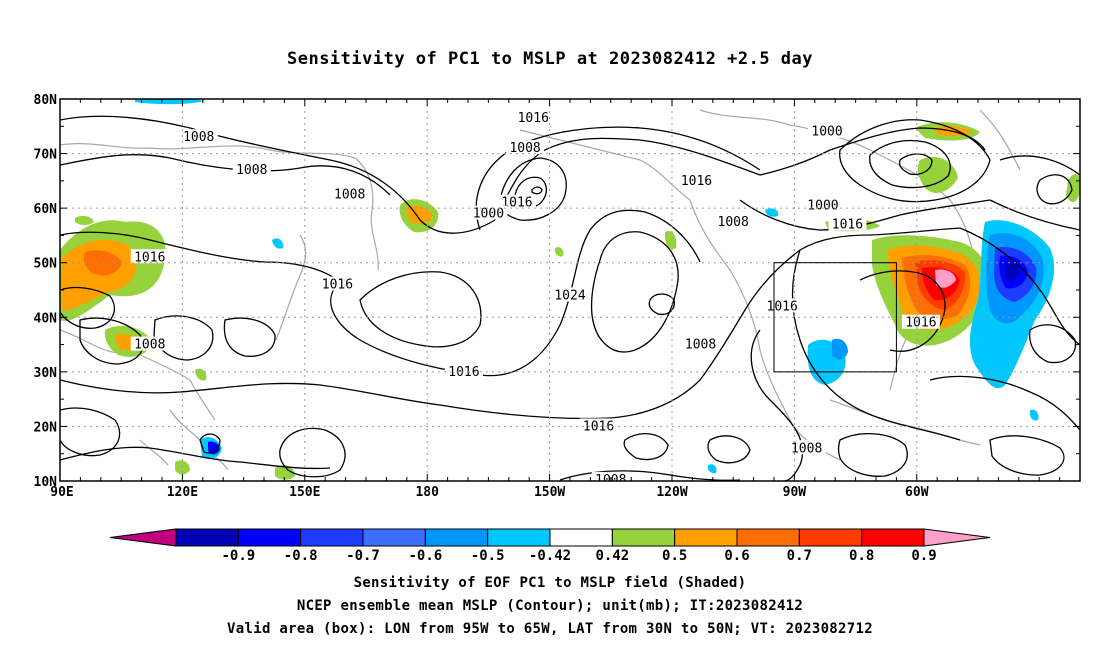 The height and width of the screenshot is (650, 1100). I want to click on colorbar-label: 0.7, so click(799, 556).